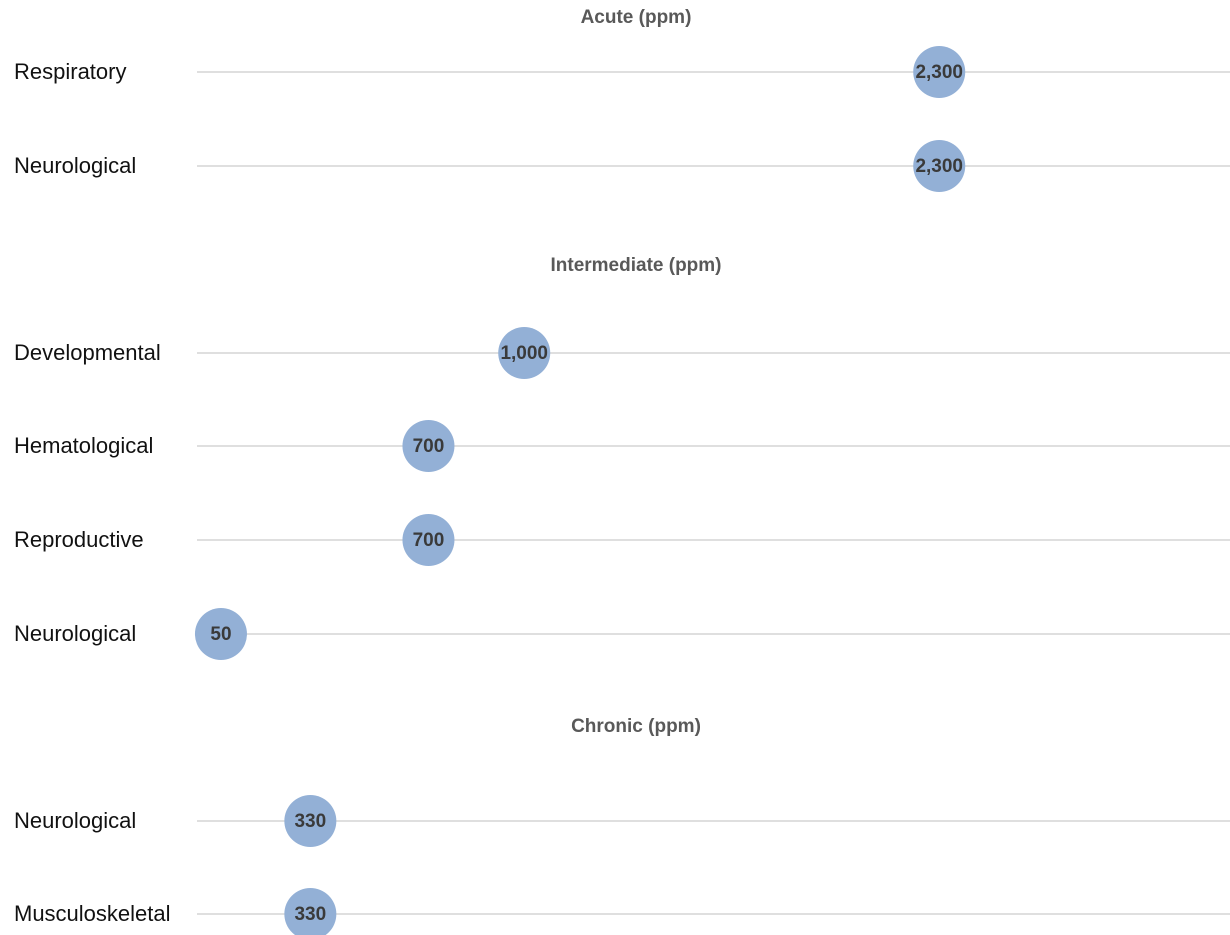  Describe the element at coordinates (636, 17) in the screenshot. I see `section-title: Acute (ppm)` at that location.